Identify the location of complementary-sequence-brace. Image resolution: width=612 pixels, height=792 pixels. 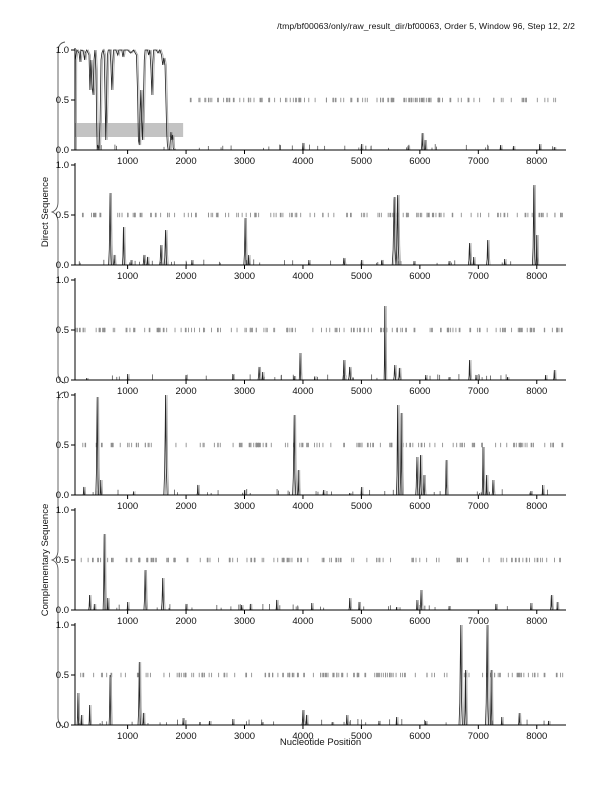
(58, 559).